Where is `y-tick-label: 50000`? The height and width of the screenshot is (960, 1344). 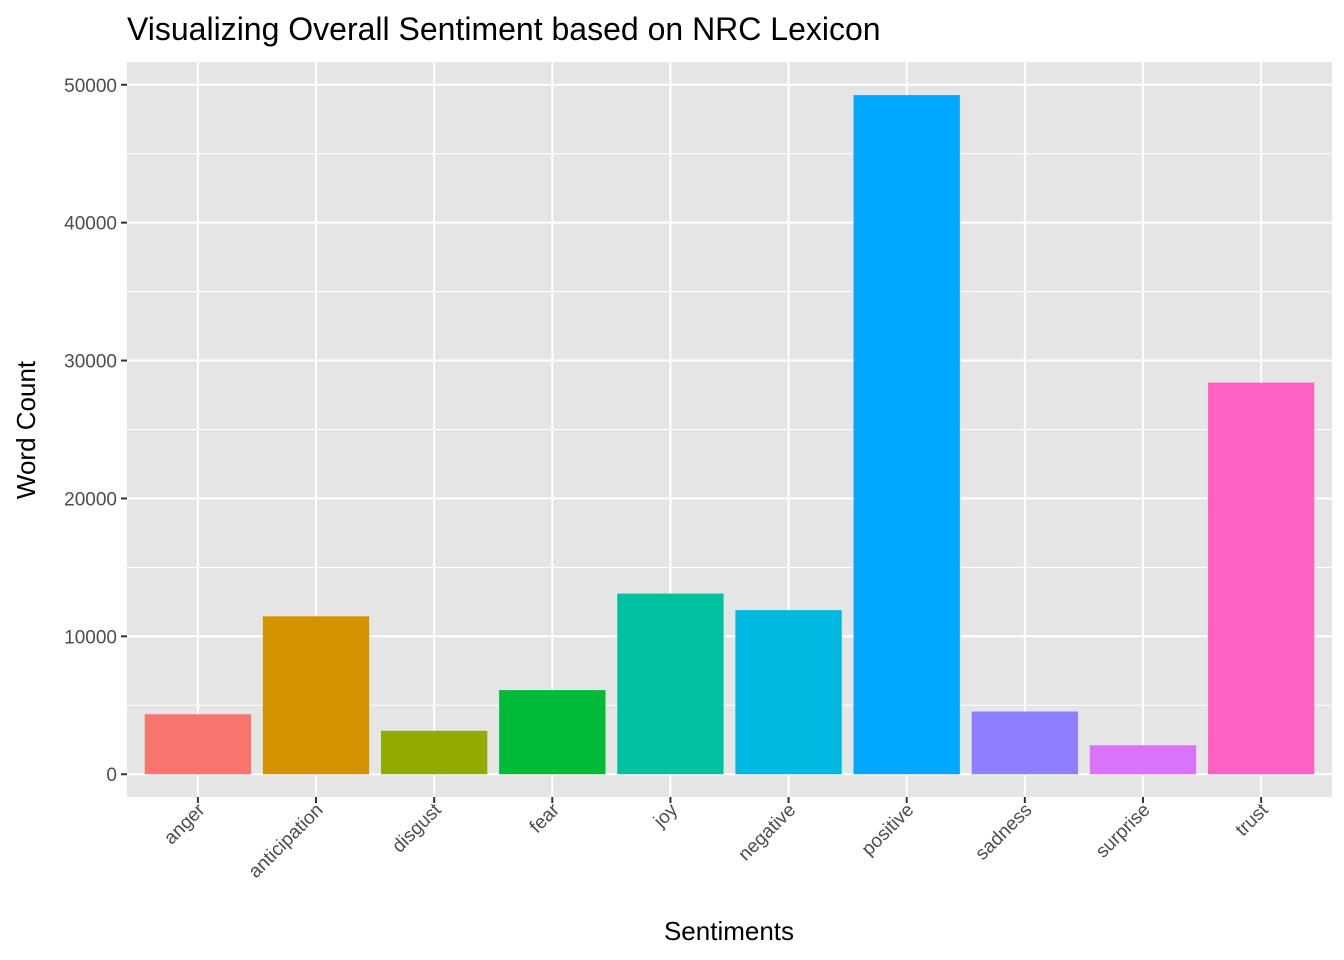
y-tick-label: 50000 is located at coordinates (90, 86).